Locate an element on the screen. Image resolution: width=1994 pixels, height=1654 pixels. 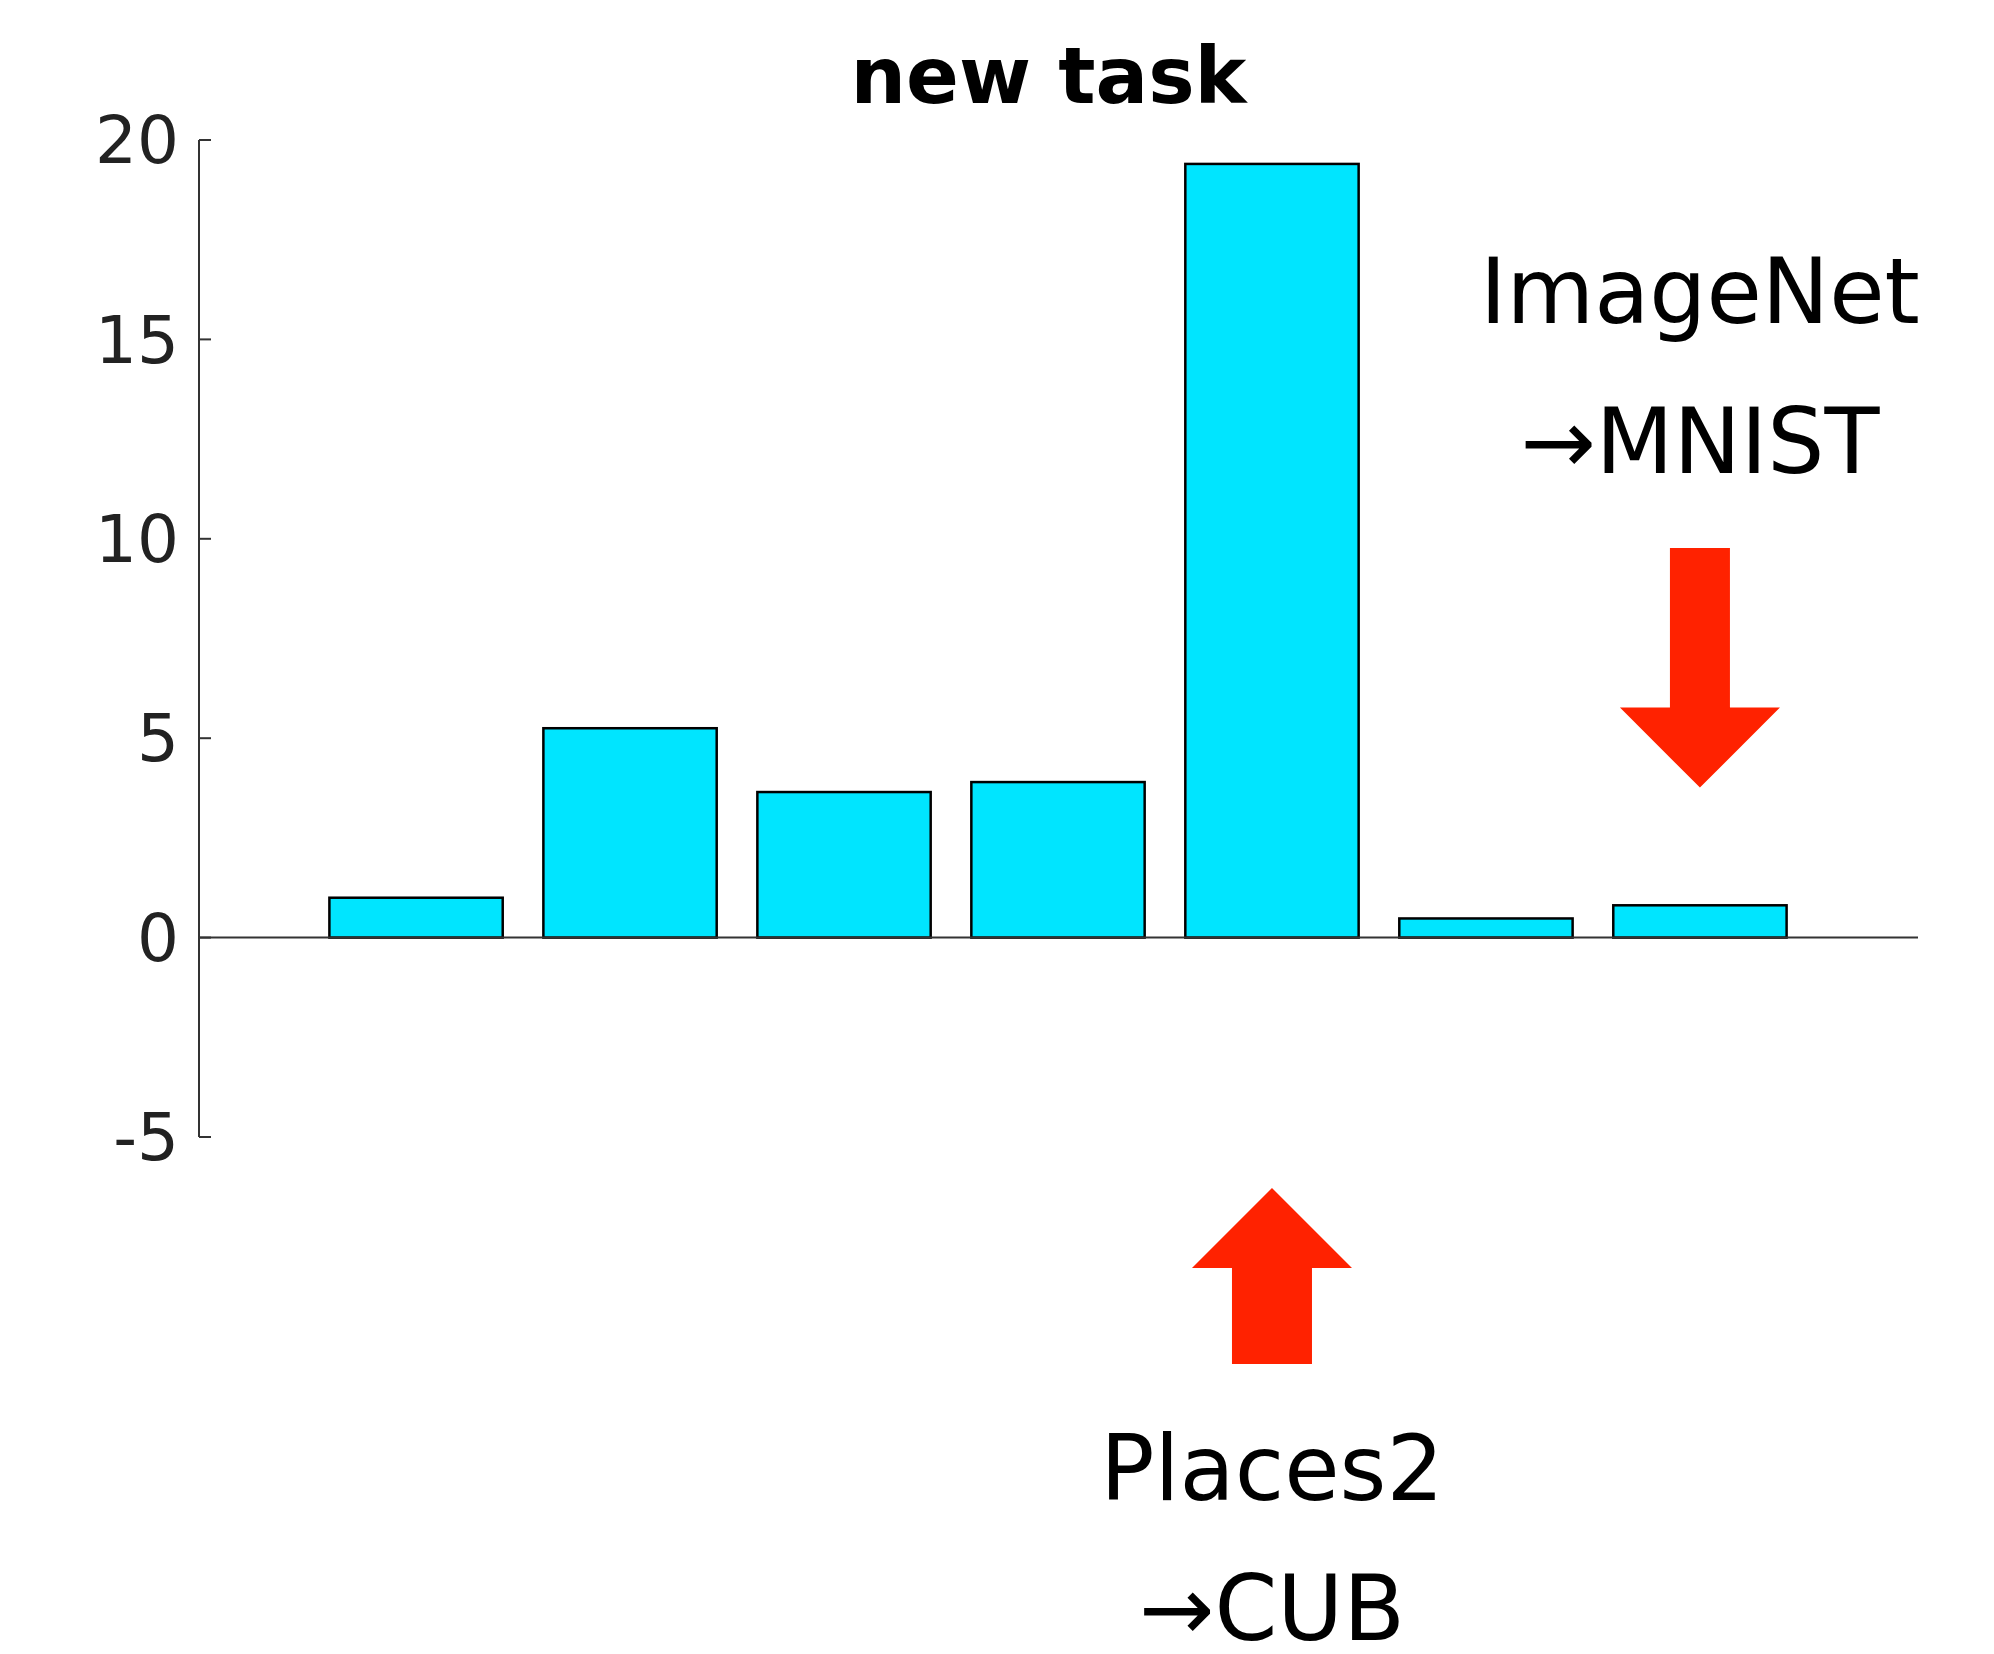
annotation: ImageNet →MNIST is located at coordinates (1700, 366).